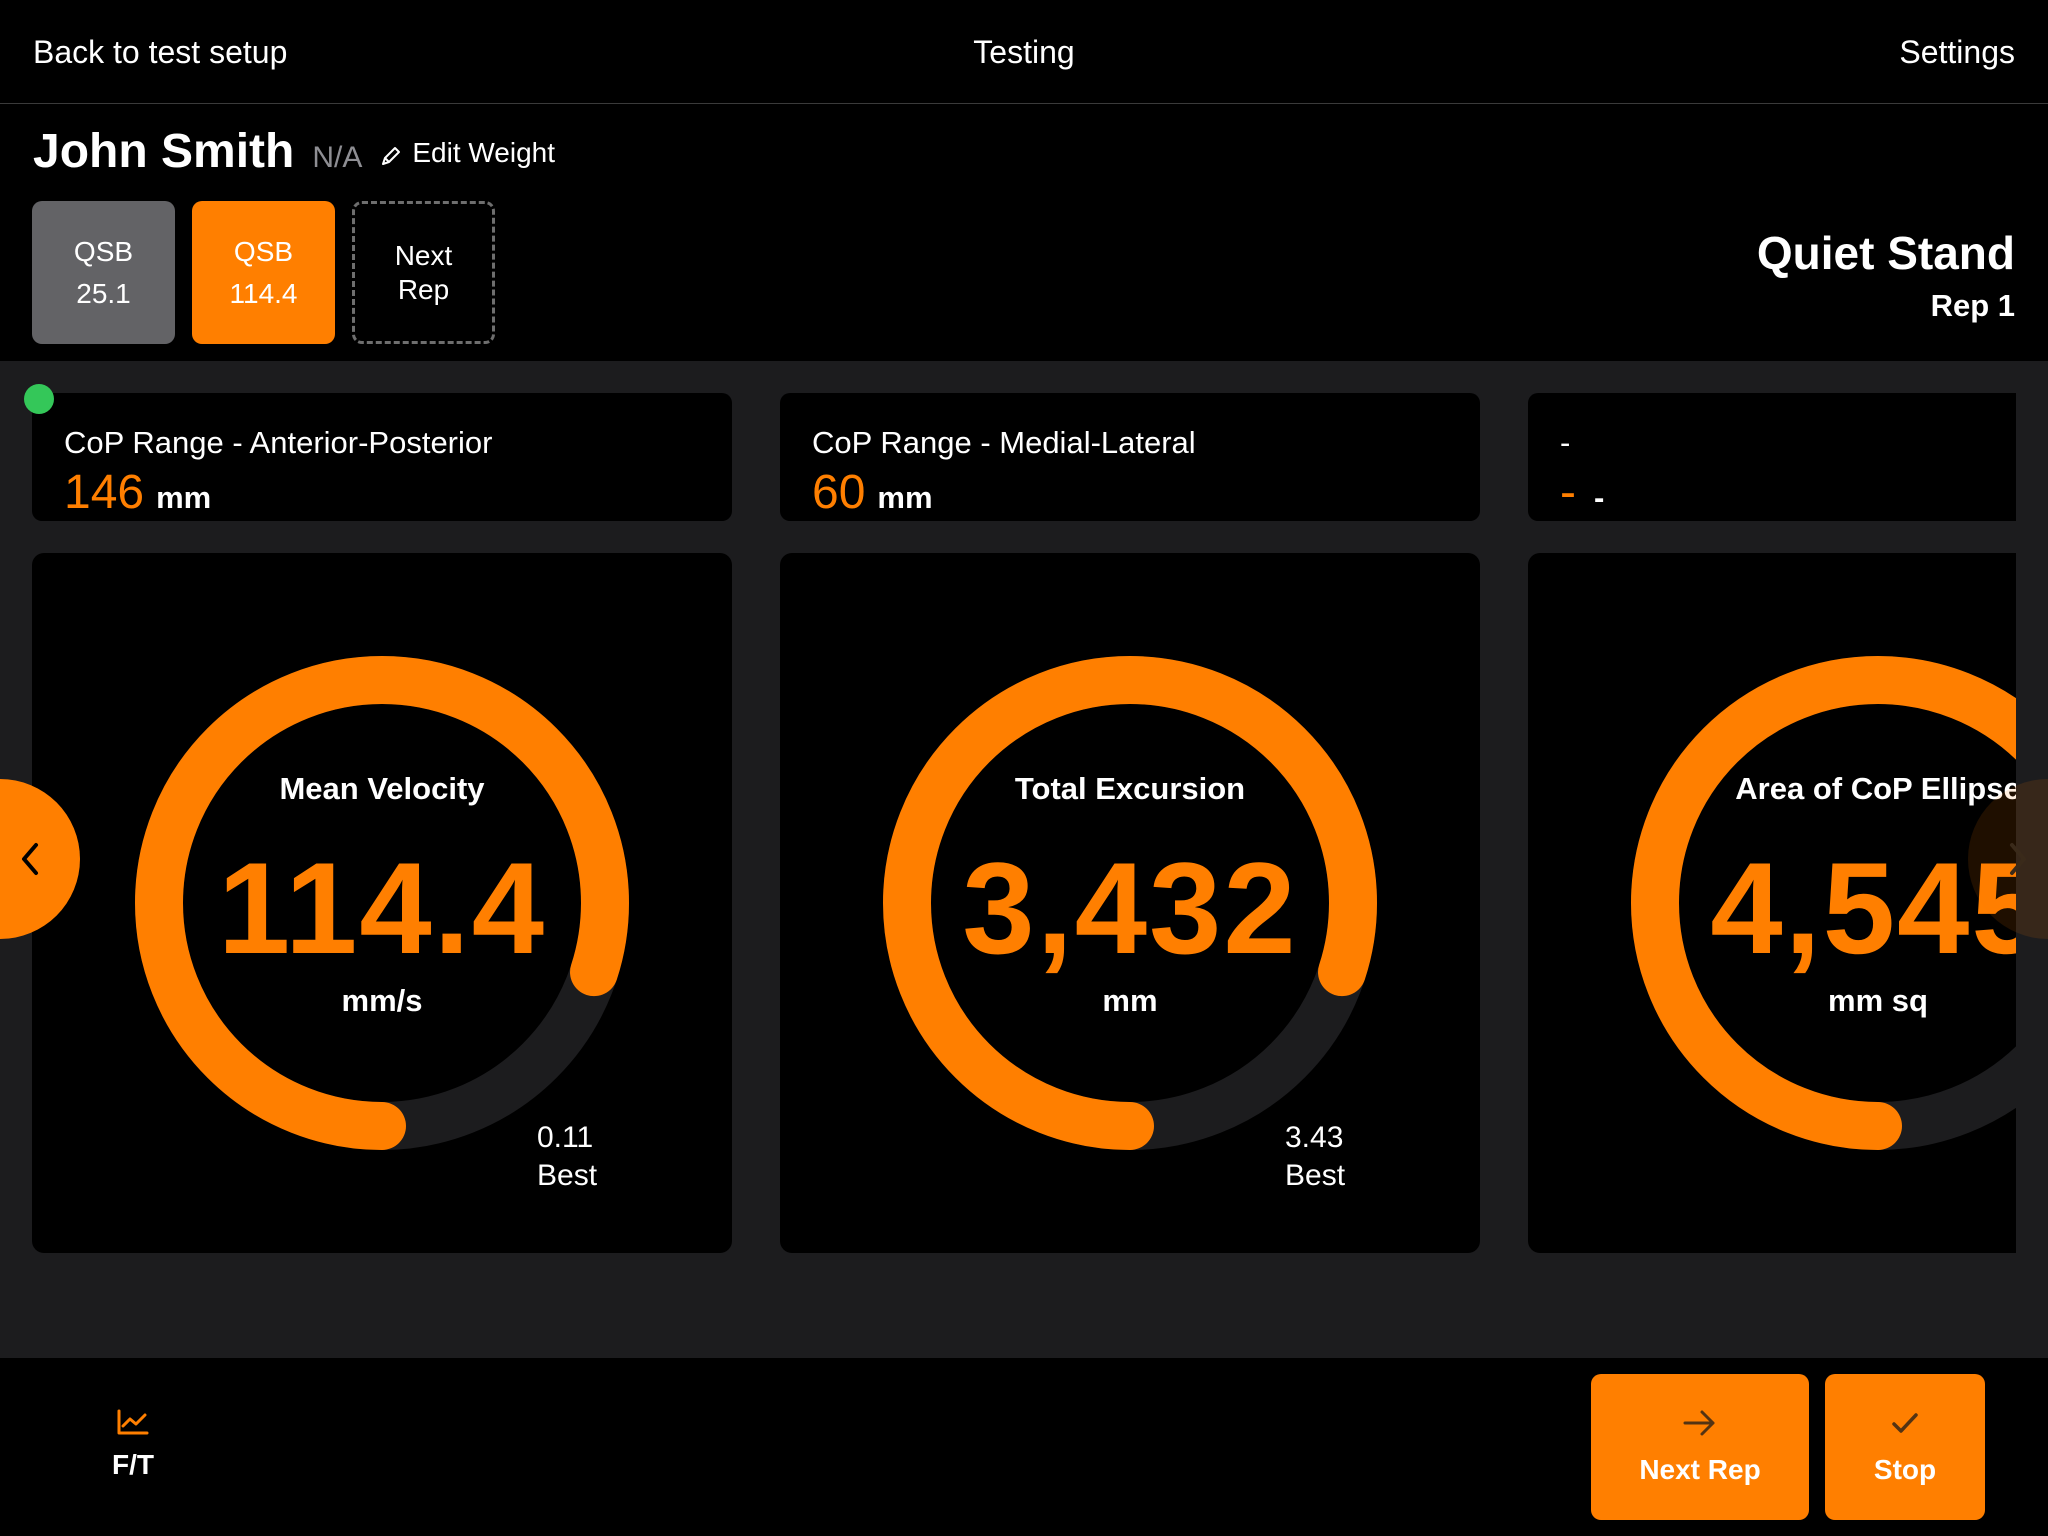 This screenshot has height=1536, width=2048. I want to click on athlete-weight: N/A, so click(337, 157).